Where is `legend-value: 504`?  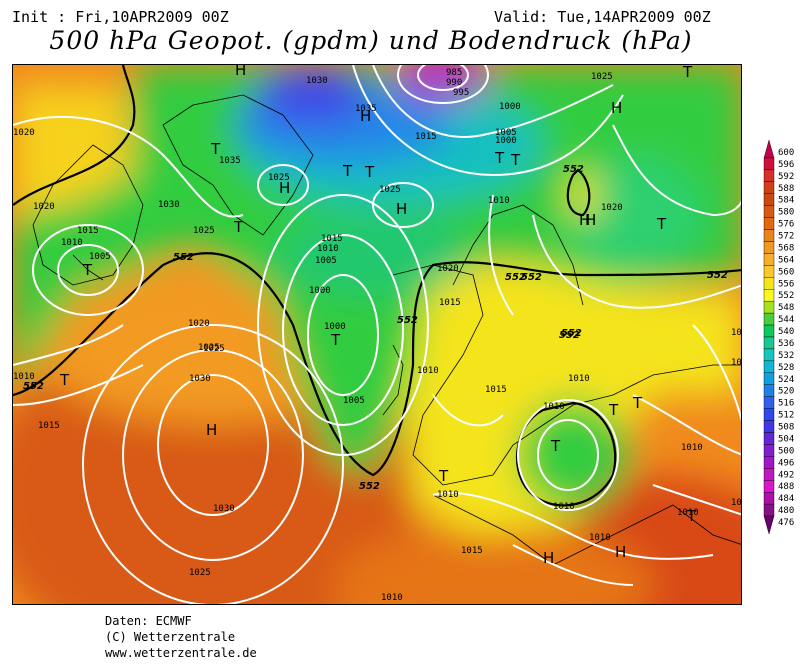 legend-value: 504 is located at coordinates (786, 439).